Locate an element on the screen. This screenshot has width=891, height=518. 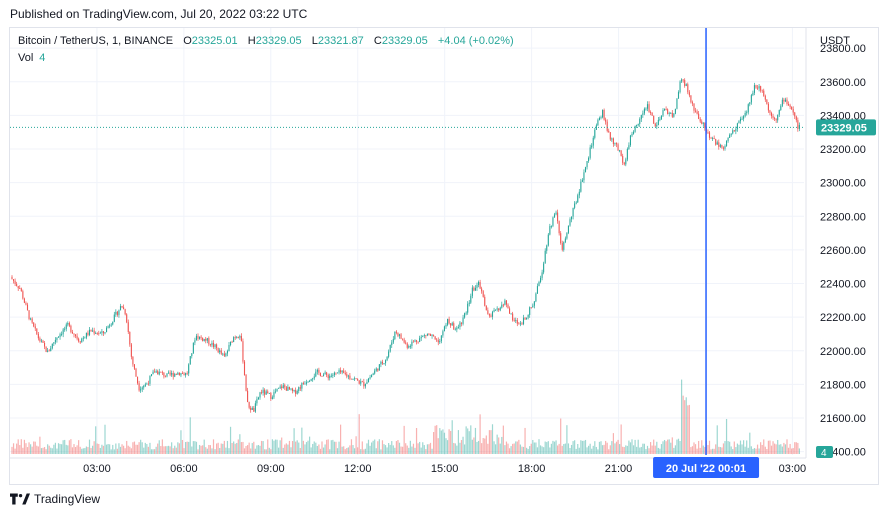
crosshair-time-badge is located at coordinates (706, 467).